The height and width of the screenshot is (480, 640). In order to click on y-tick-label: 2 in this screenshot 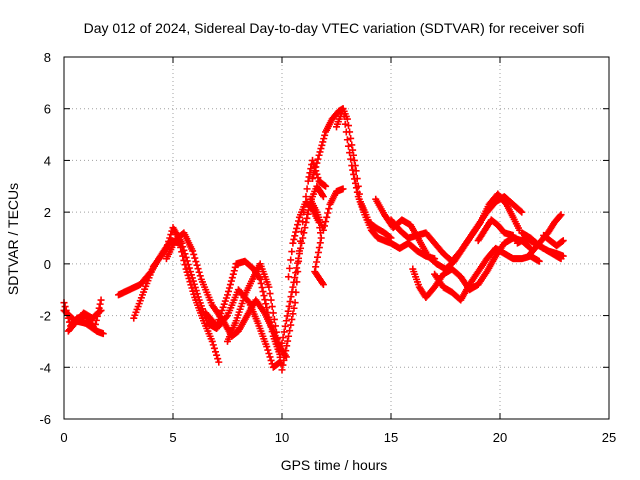, I will do `click(47, 212)`.